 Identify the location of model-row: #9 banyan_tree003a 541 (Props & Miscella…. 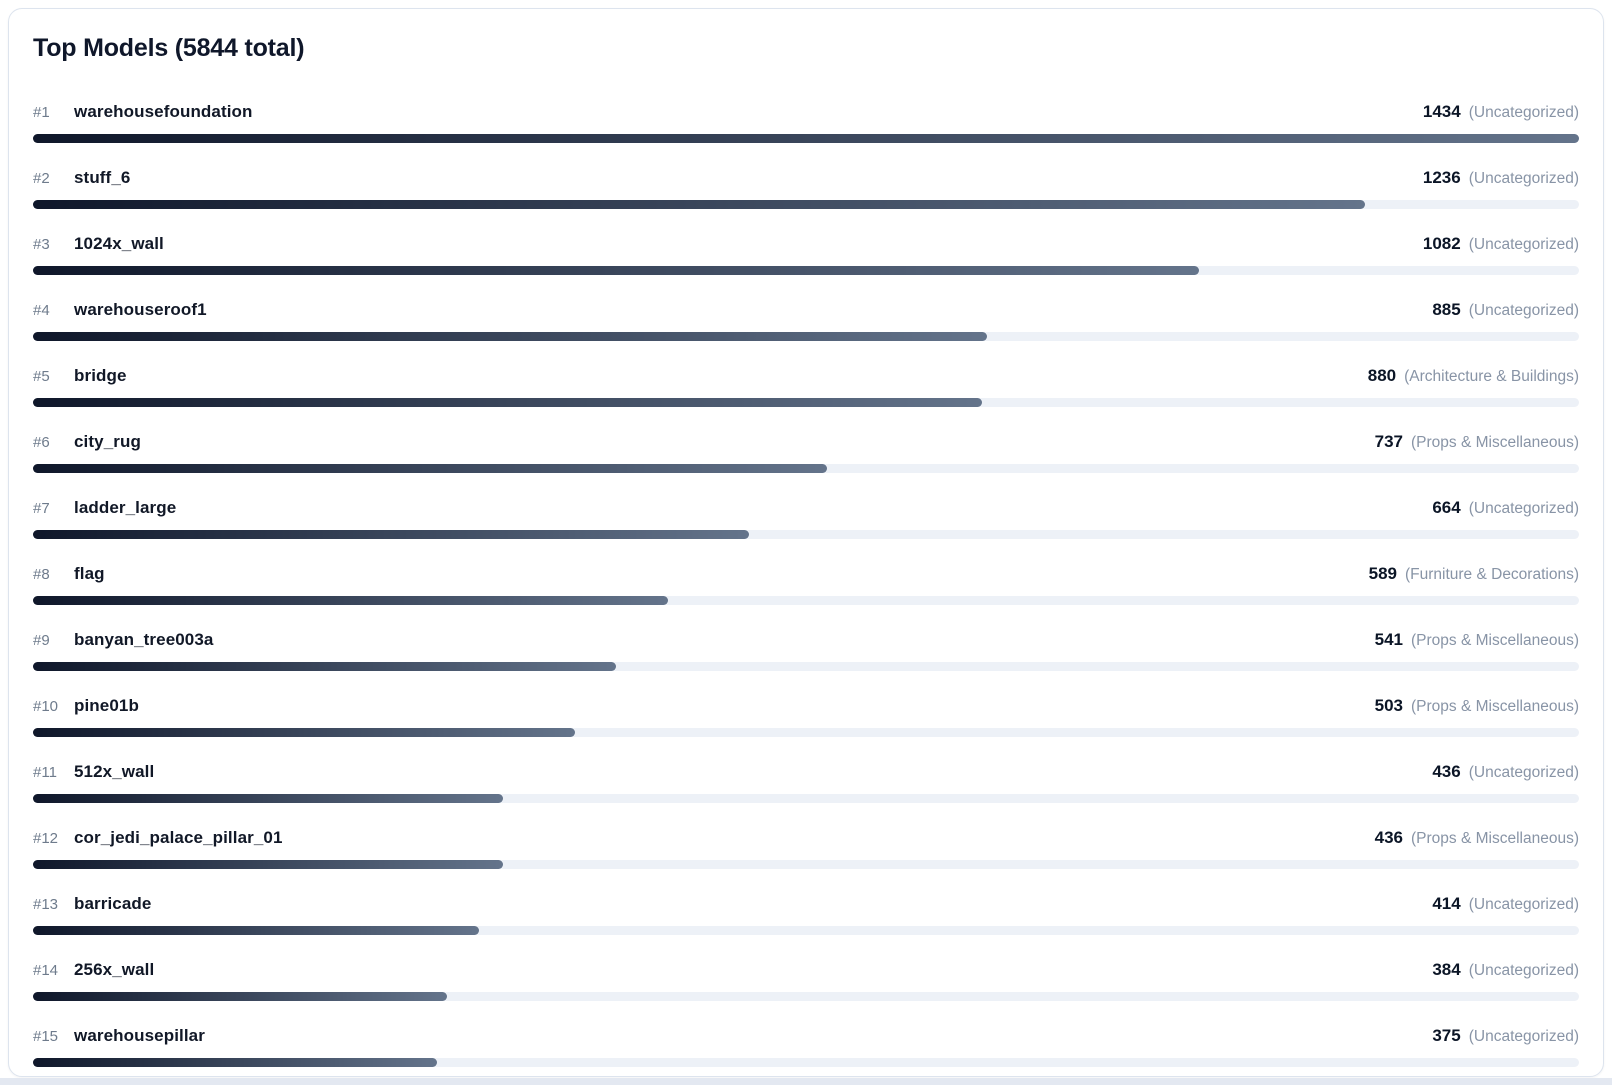
(806, 650).